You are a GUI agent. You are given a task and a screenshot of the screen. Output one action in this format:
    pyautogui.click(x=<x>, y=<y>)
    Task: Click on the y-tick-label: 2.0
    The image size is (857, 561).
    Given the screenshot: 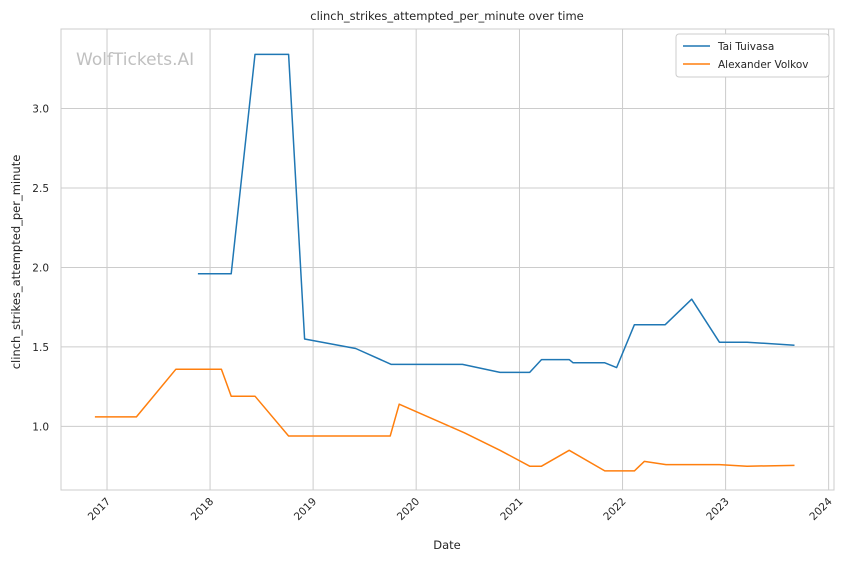 What is the action you would take?
    pyautogui.click(x=40, y=268)
    